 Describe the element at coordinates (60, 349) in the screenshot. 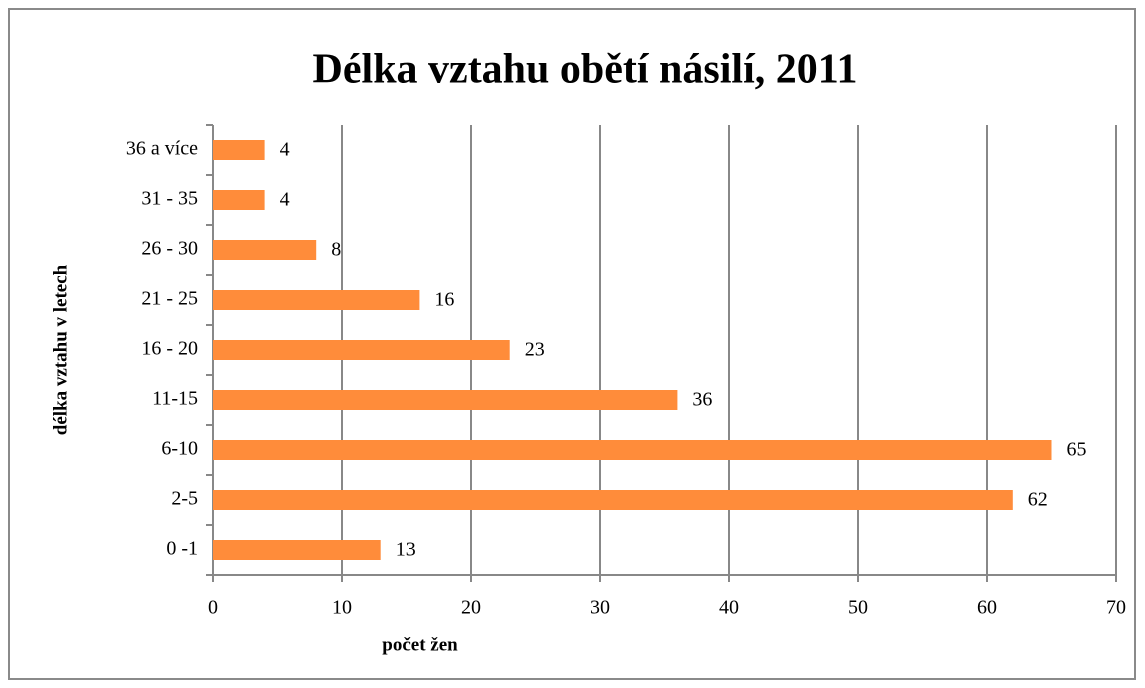

I see `y-axis-title: délka vztahu v letech` at that location.